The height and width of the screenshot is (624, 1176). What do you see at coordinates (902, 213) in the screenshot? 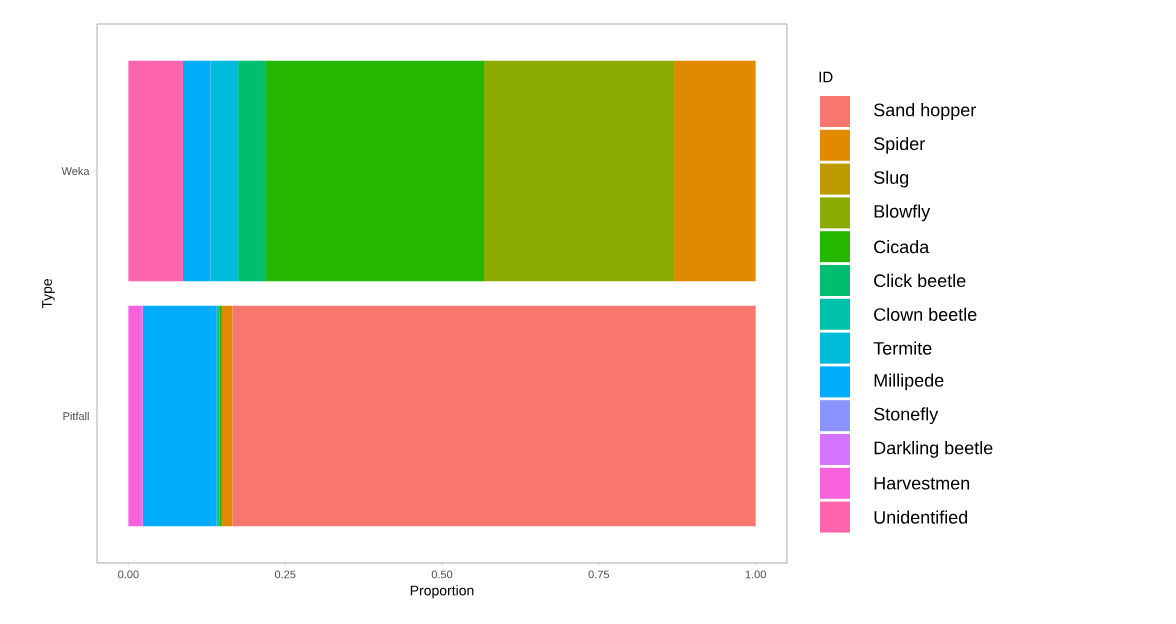
I see `legend-label: Blowfly` at bounding box center [902, 213].